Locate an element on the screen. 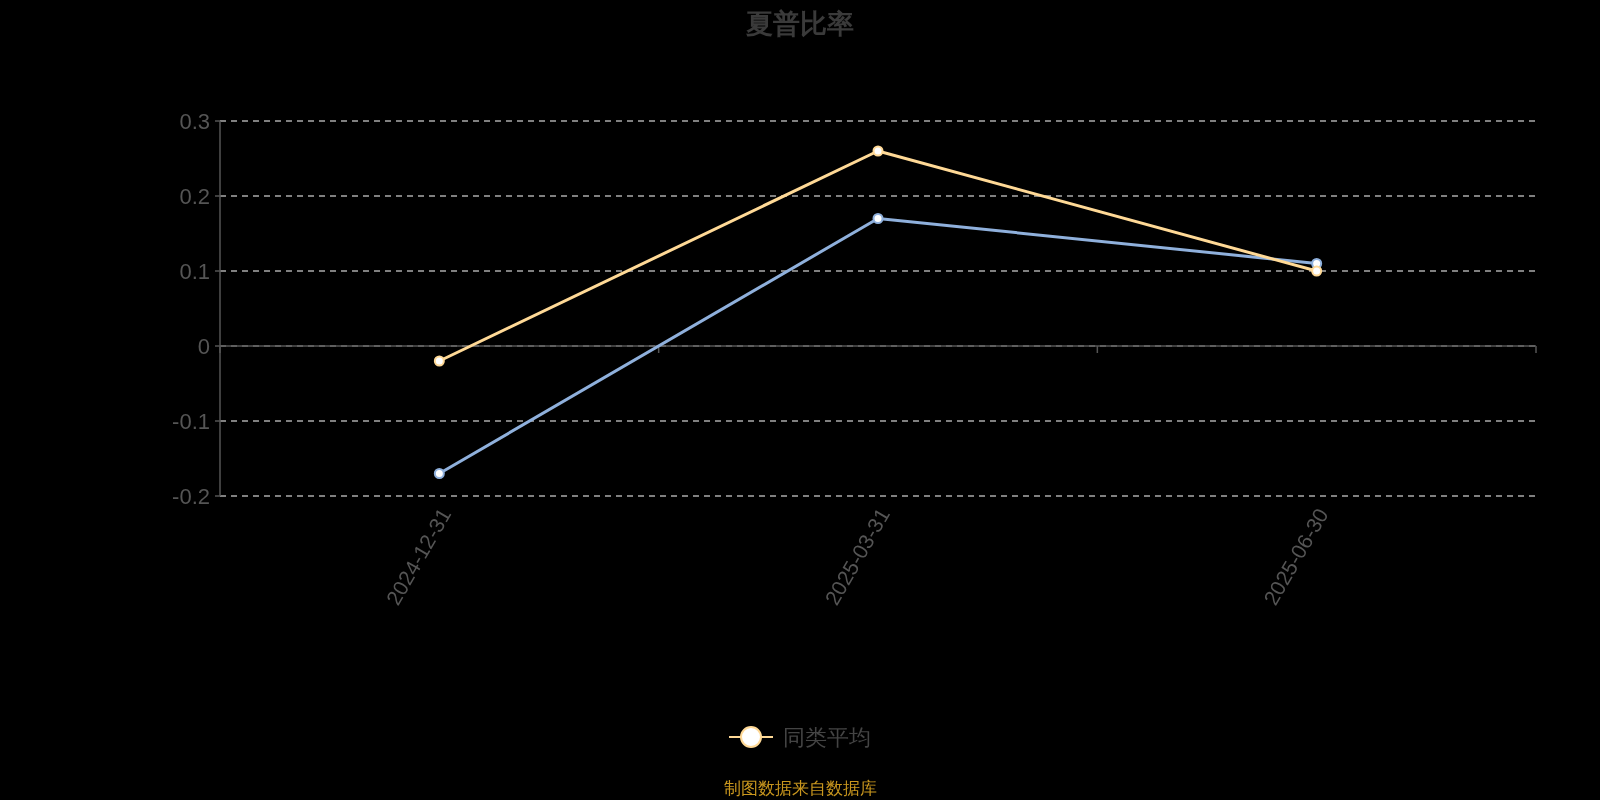 This screenshot has width=1600, height=800. y-tick-label: -0.2 is located at coordinates (191, 496).